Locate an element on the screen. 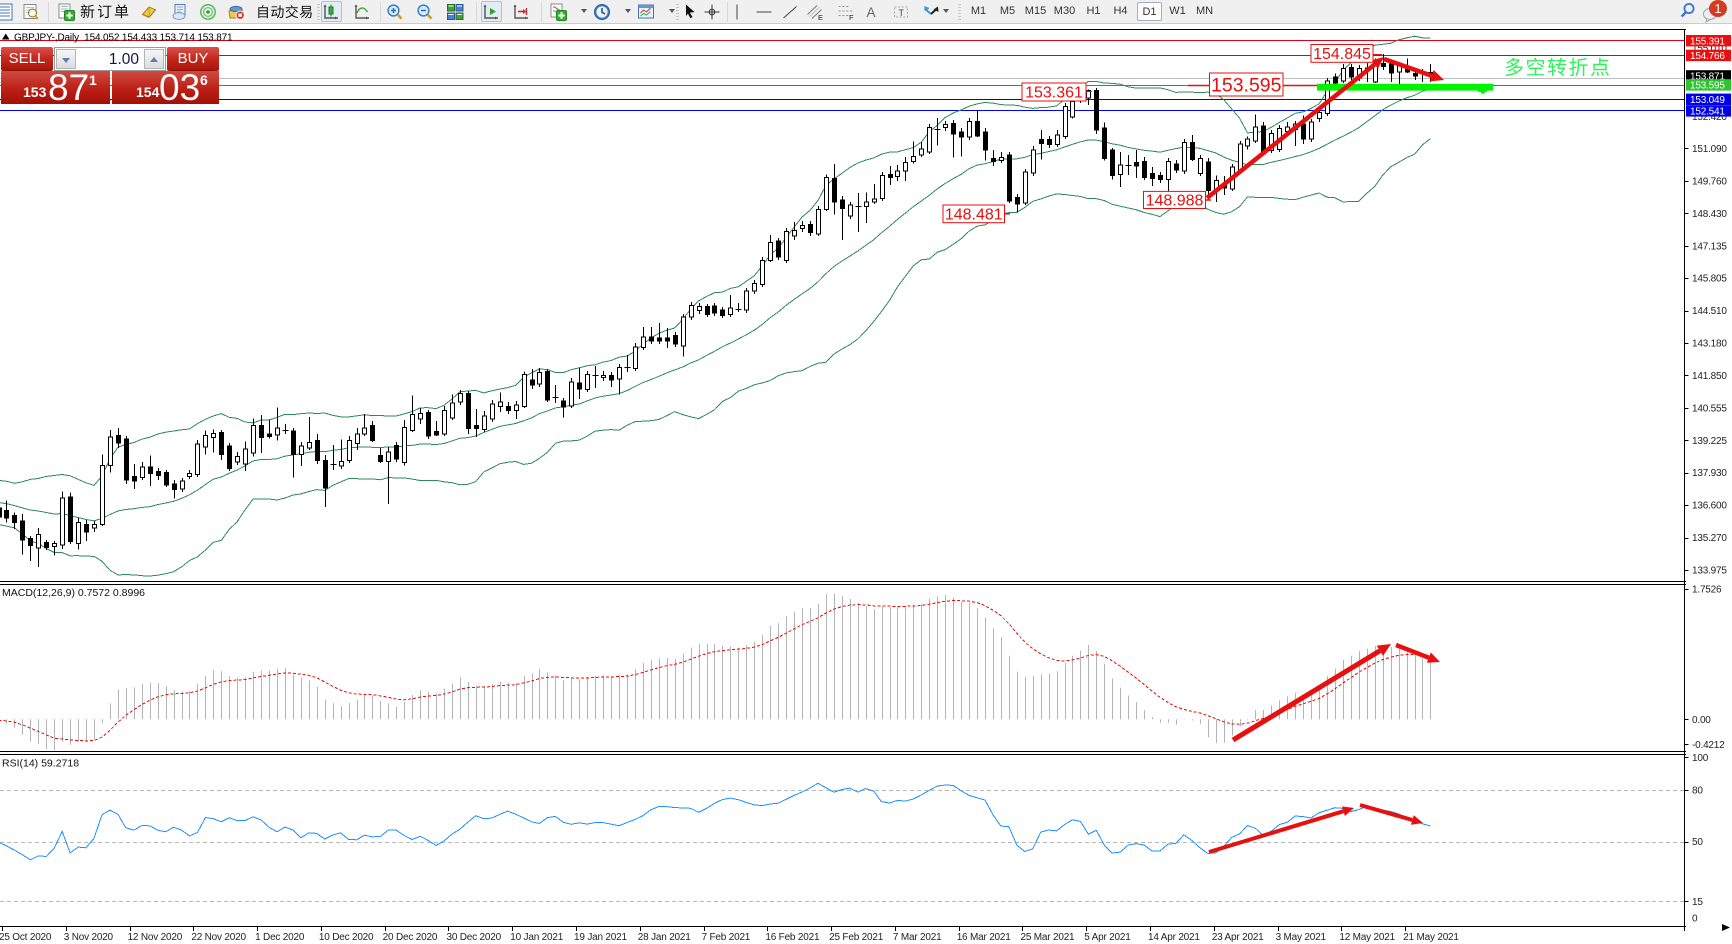 This screenshot has width=1732, height=944. svg-text: F is located at coordinates (851, 17).